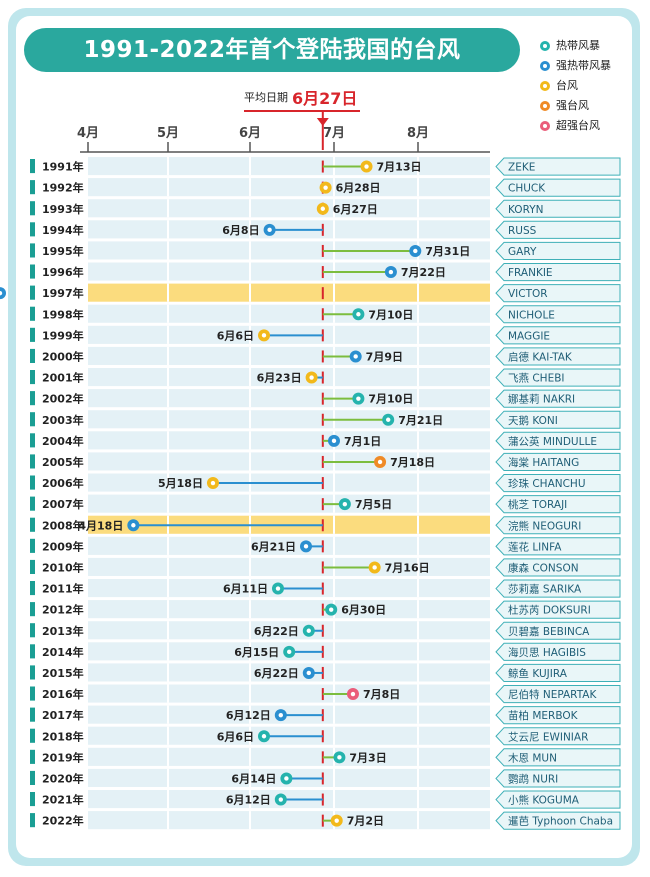 This screenshot has height=877, width=650. What do you see at coordinates (63, 314) in the screenshot?
I see `year-label: 1998年` at bounding box center [63, 314].